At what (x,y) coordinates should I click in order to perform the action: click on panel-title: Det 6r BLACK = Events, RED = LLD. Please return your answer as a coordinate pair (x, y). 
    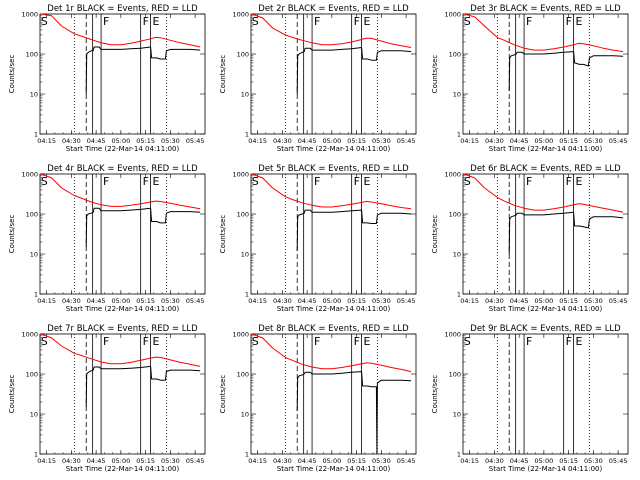
    Looking at the image, I should click on (545, 169).